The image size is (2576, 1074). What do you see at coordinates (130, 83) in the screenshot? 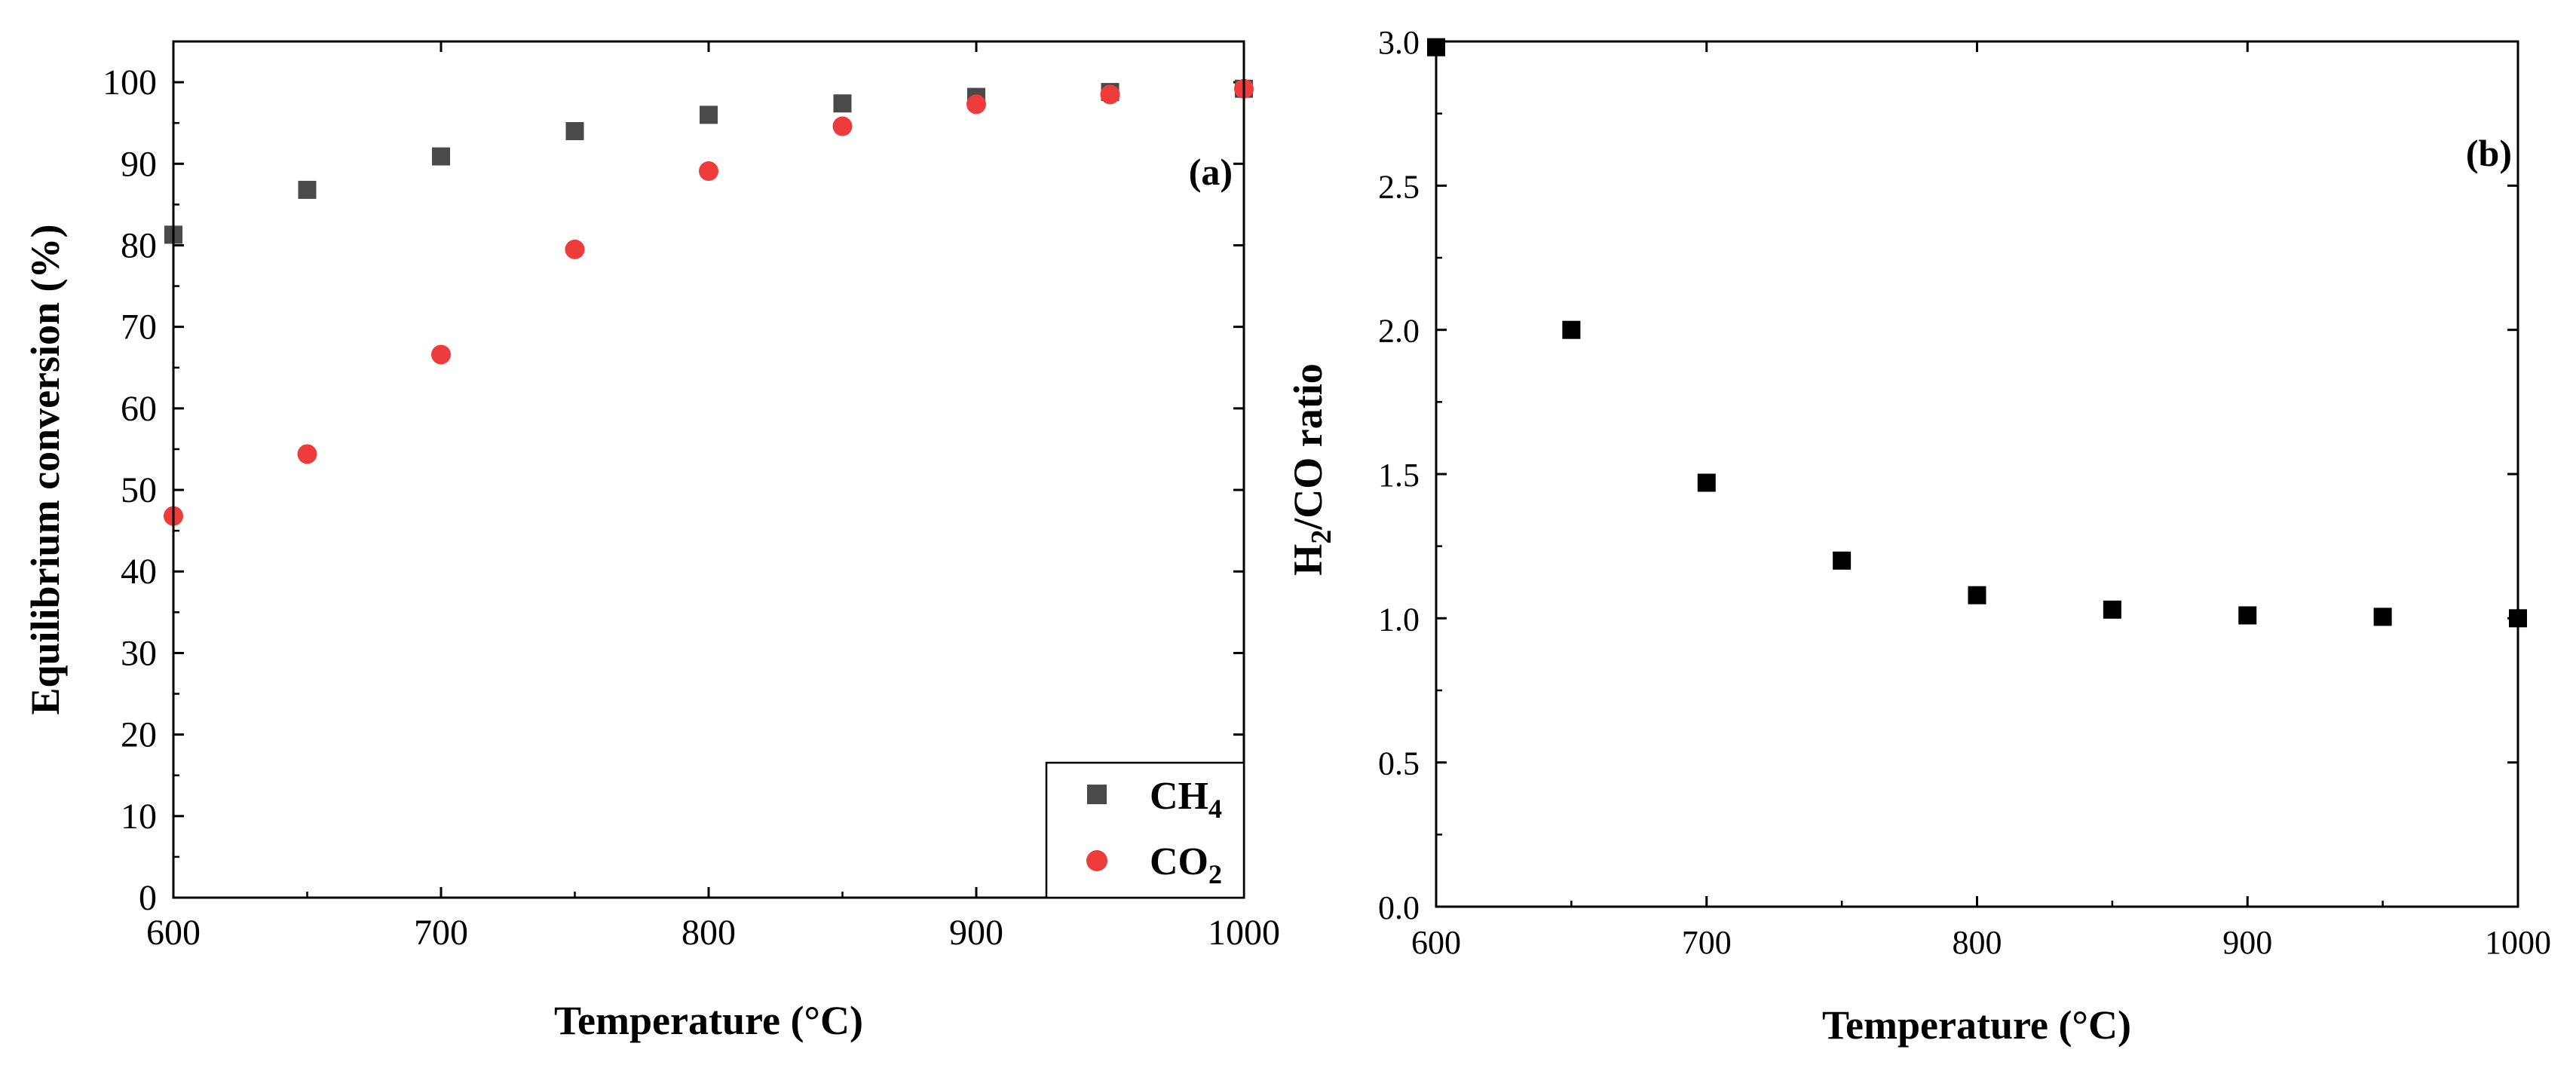
I see `y-tick-label-a: 100` at bounding box center [130, 83].